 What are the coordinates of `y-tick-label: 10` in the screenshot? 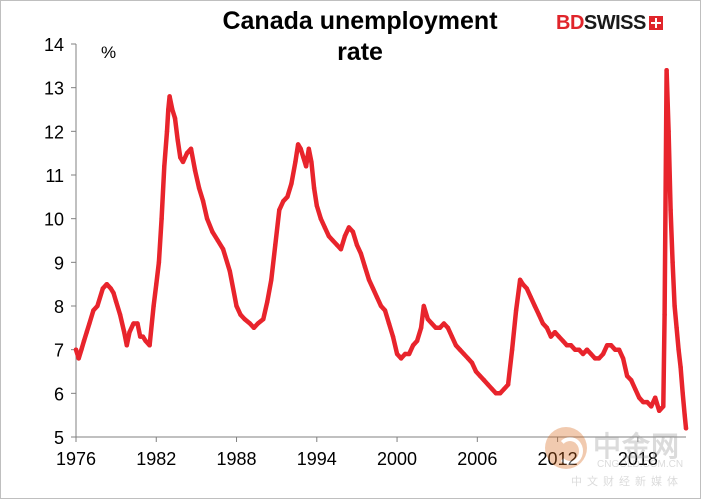 It's located at (54, 220).